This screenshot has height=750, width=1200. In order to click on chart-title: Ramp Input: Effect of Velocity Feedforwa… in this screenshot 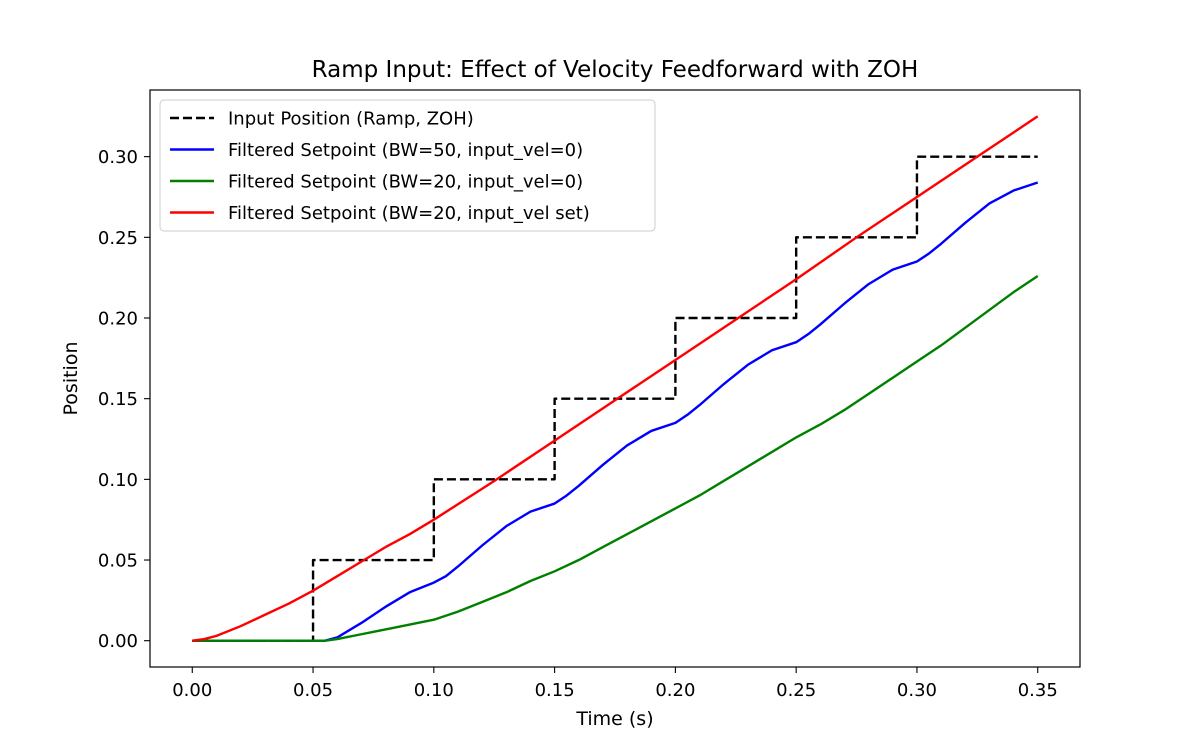, I will do `click(615, 70)`.